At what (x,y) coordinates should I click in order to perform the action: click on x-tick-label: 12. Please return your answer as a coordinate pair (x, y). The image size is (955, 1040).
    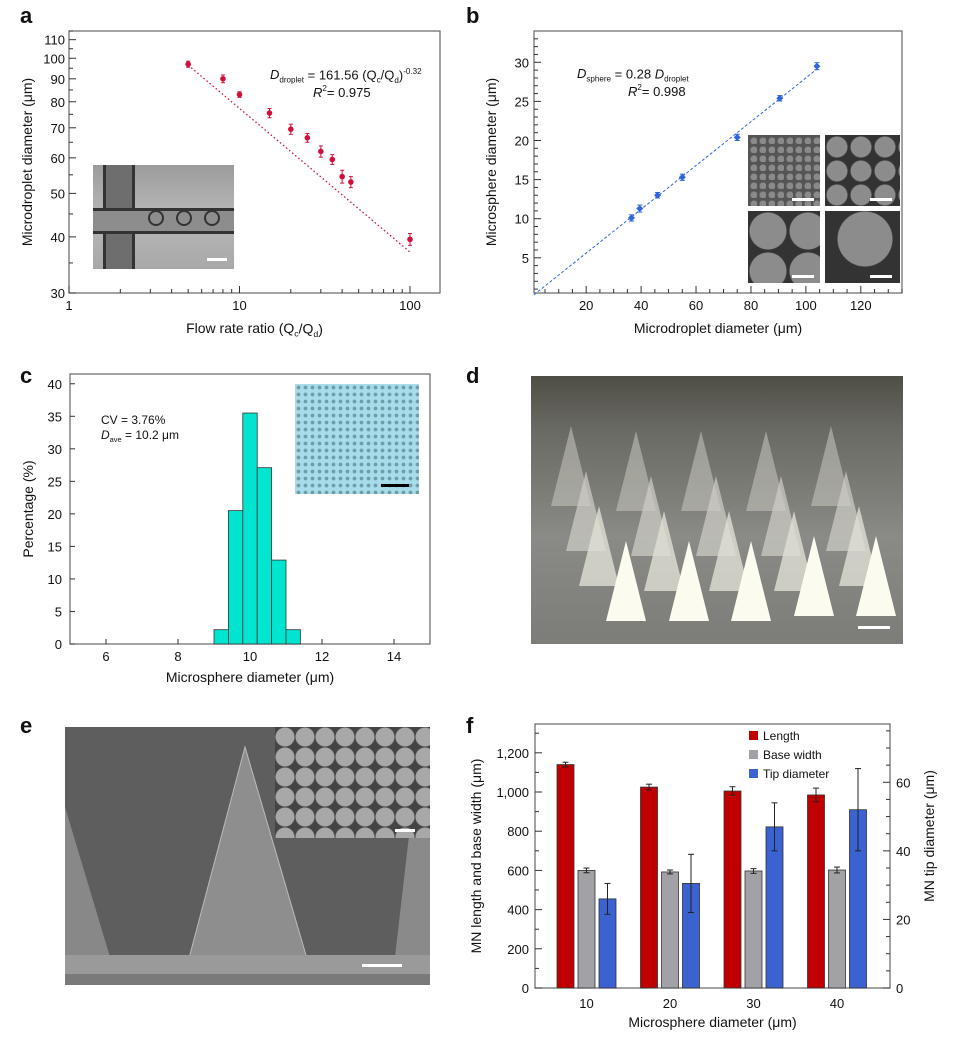
    Looking at the image, I should click on (322, 656).